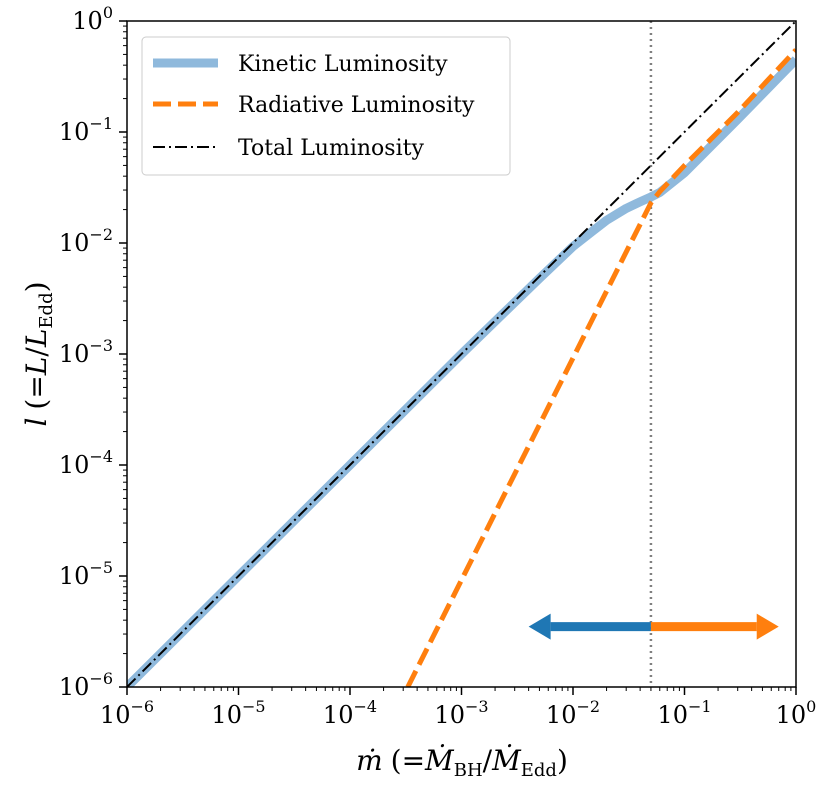 This screenshot has height=791, width=831. What do you see at coordinates (589, 626) in the screenshot?
I see `left-arrow` at bounding box center [589, 626].